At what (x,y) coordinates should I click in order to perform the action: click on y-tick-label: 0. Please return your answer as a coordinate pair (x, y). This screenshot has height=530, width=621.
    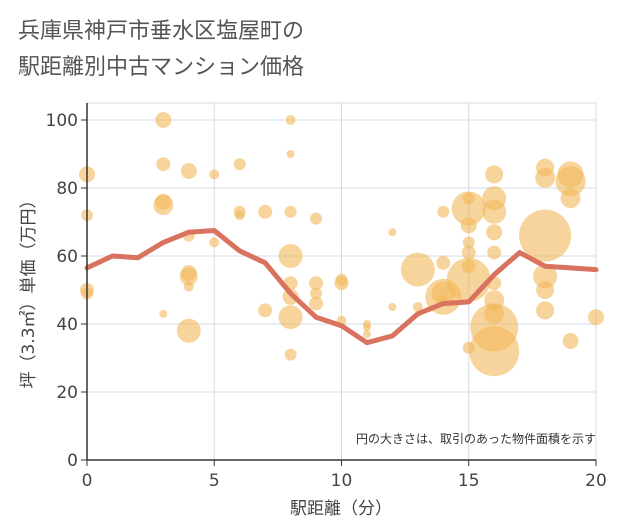
    Looking at the image, I should click on (72, 461).